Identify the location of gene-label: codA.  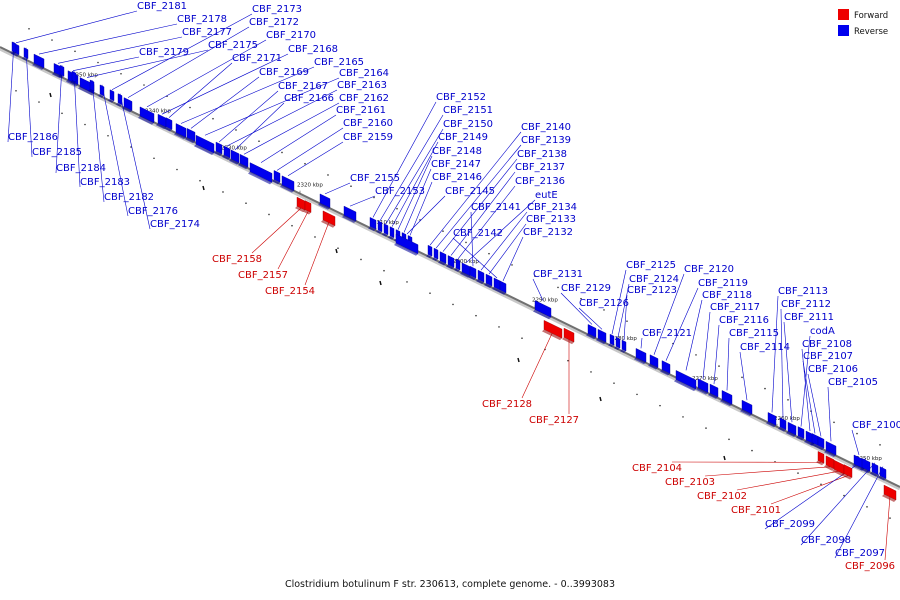
(822, 331).